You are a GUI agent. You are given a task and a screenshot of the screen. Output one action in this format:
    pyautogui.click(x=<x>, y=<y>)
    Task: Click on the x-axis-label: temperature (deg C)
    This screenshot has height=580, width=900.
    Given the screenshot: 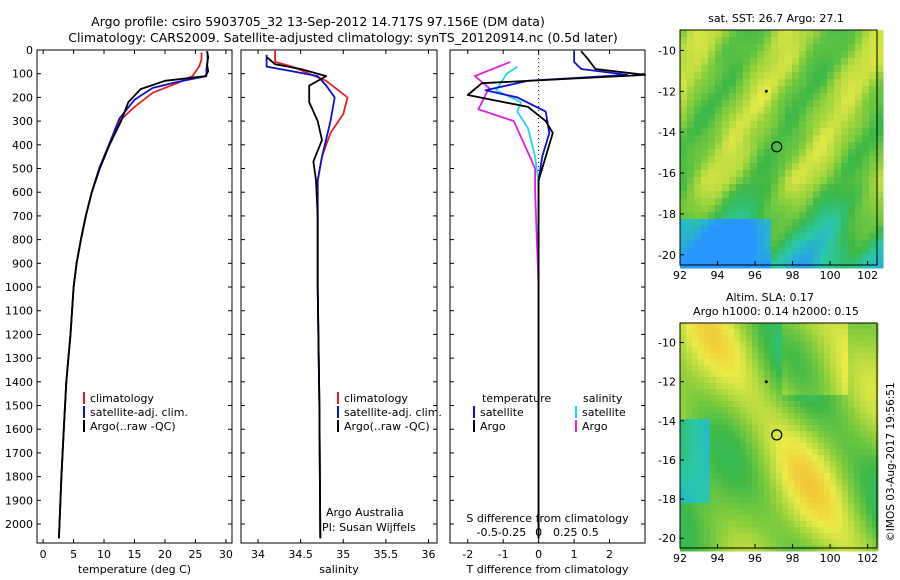 What is the action you would take?
    pyautogui.click(x=134, y=569)
    